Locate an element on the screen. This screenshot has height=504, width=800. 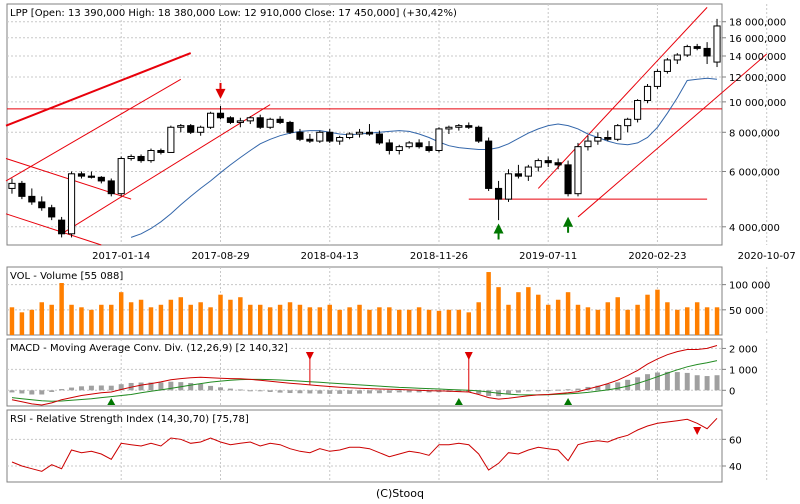
rsi-panel-title-background is located at coordinates (129, 419).